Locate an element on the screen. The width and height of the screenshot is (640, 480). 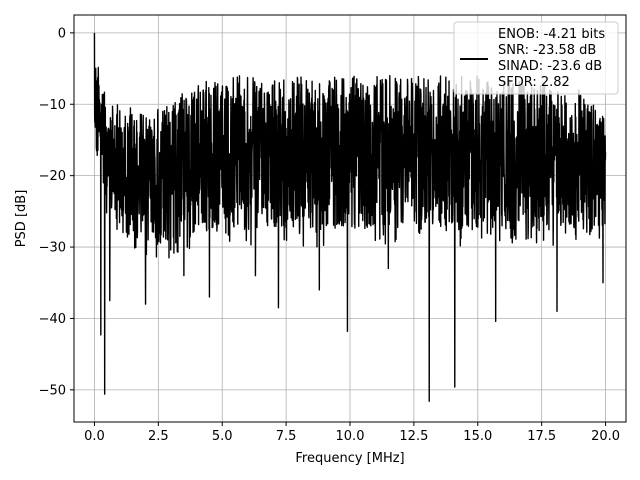
x-tick-label: 0.0 is located at coordinates (94, 436).